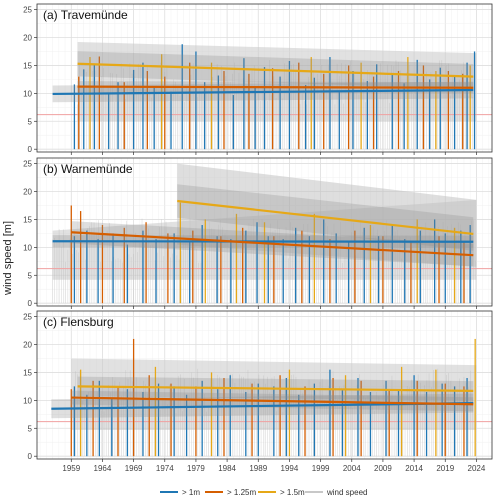 The height and width of the screenshot is (502, 500). Describe the element at coordinates (414, 468) in the screenshot. I see `x-tick-label: 2014` at that location.